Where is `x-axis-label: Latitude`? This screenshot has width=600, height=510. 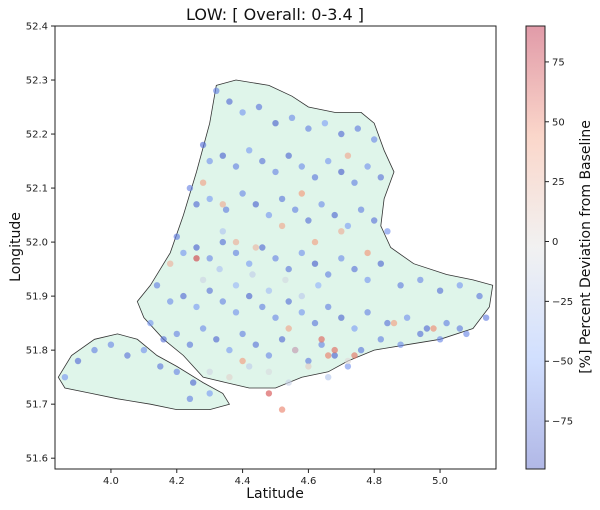 x-axis-label: Latitude is located at coordinates (275, 494).